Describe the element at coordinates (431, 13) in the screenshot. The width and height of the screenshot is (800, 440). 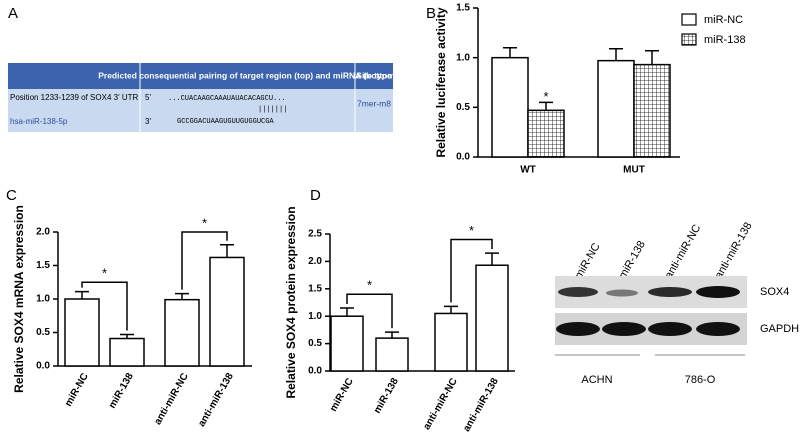
I see `panel-label: B` at that location.